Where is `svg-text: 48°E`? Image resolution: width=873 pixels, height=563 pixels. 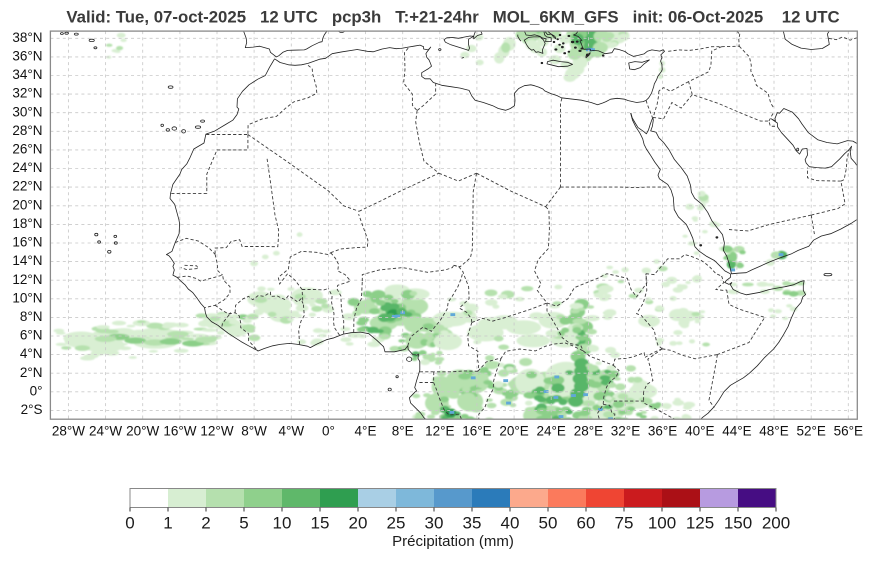 svg-text: 48°E is located at coordinates (773, 431).